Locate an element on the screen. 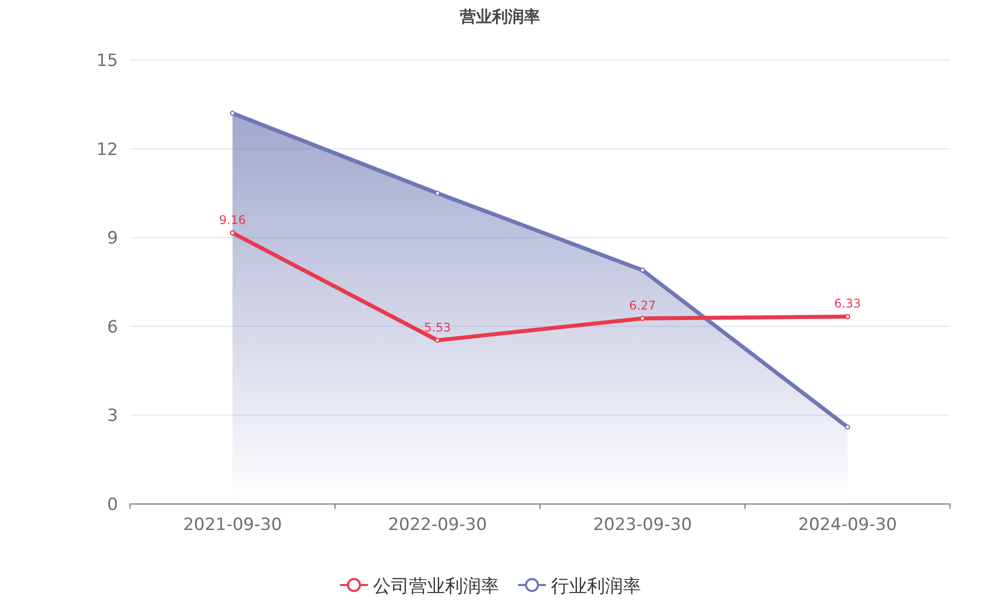 Image resolution: width=1000 pixels, height=600 pixels. y-tick-label: 9 is located at coordinates (112, 238).